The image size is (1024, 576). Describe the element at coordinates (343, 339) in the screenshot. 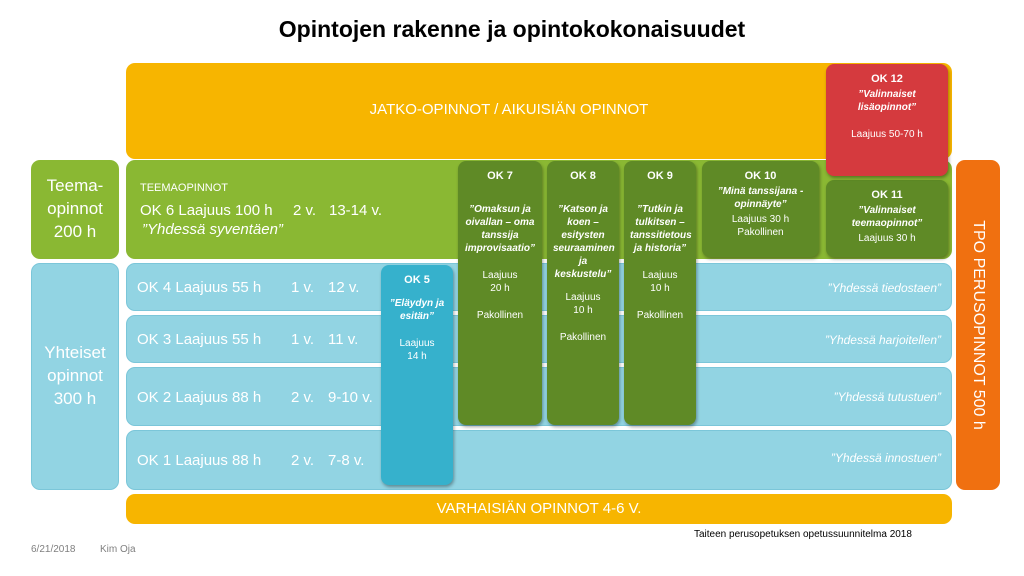

I see `row-age: 11 v.` at that location.